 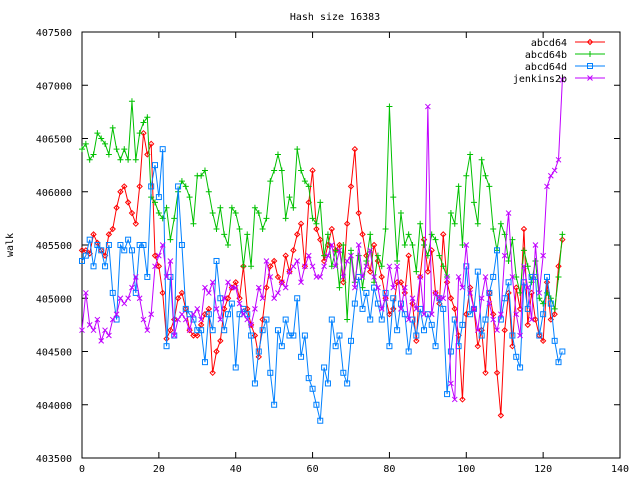 What do you see at coordinates (620, 469) in the screenshot?
I see `x-tick-label: 140` at bounding box center [620, 469].